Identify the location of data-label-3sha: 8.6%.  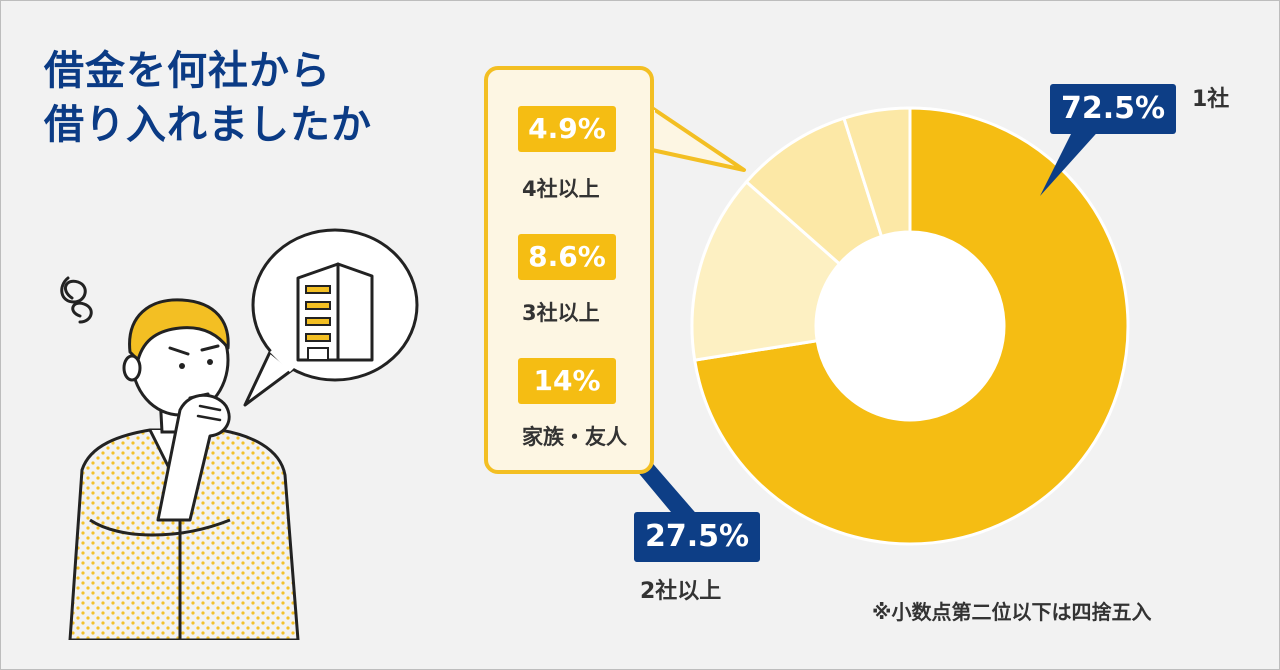
(567, 257).